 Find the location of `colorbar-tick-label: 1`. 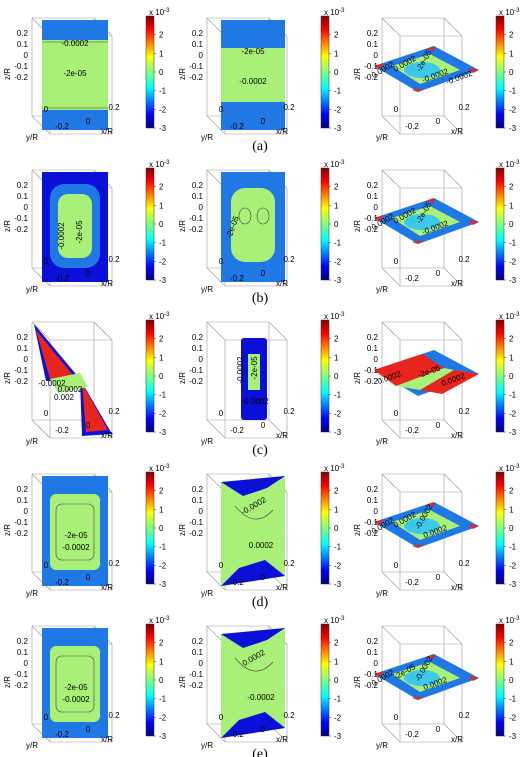

colorbar-tick-label: 1 is located at coordinates (161, 205).